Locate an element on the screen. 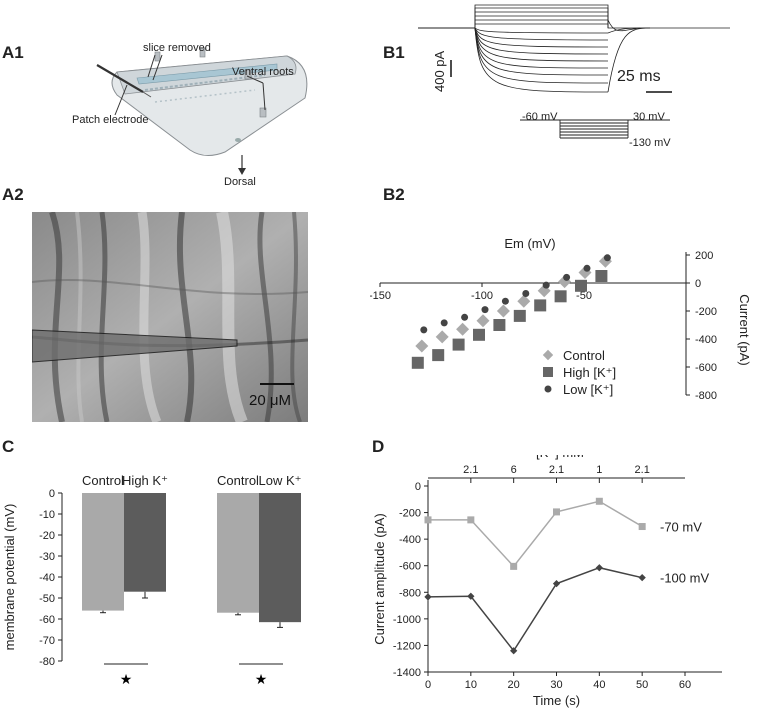 The height and width of the screenshot is (708, 757). current-traces is located at coordinates (574, 71).